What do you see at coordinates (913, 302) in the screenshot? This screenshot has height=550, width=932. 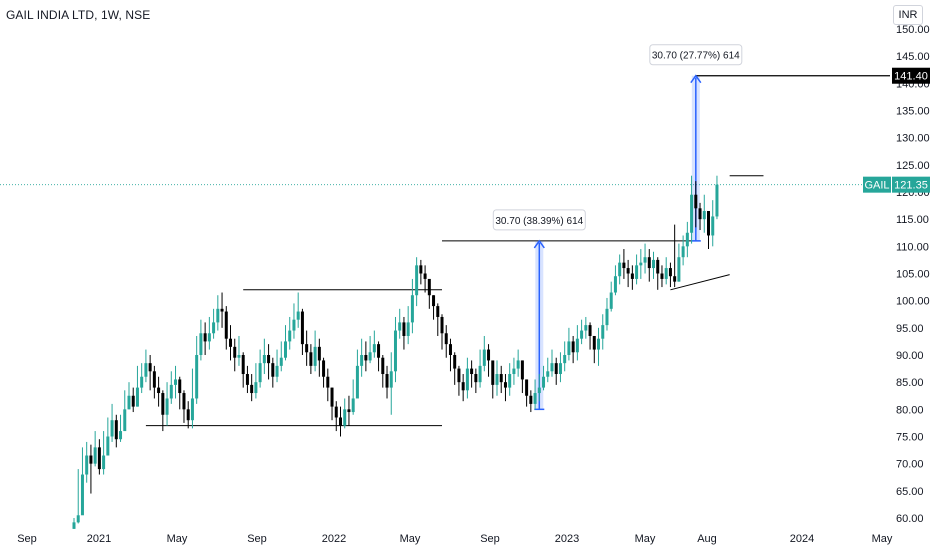 I see `y-tick-label: 100.00` at bounding box center [913, 302].